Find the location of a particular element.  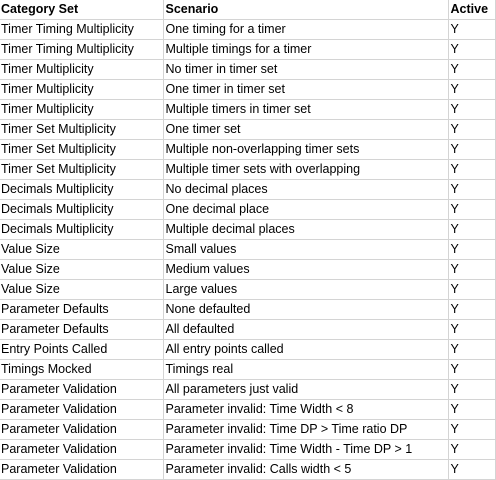

scenario-cell: All entry points called is located at coordinates (306, 349).